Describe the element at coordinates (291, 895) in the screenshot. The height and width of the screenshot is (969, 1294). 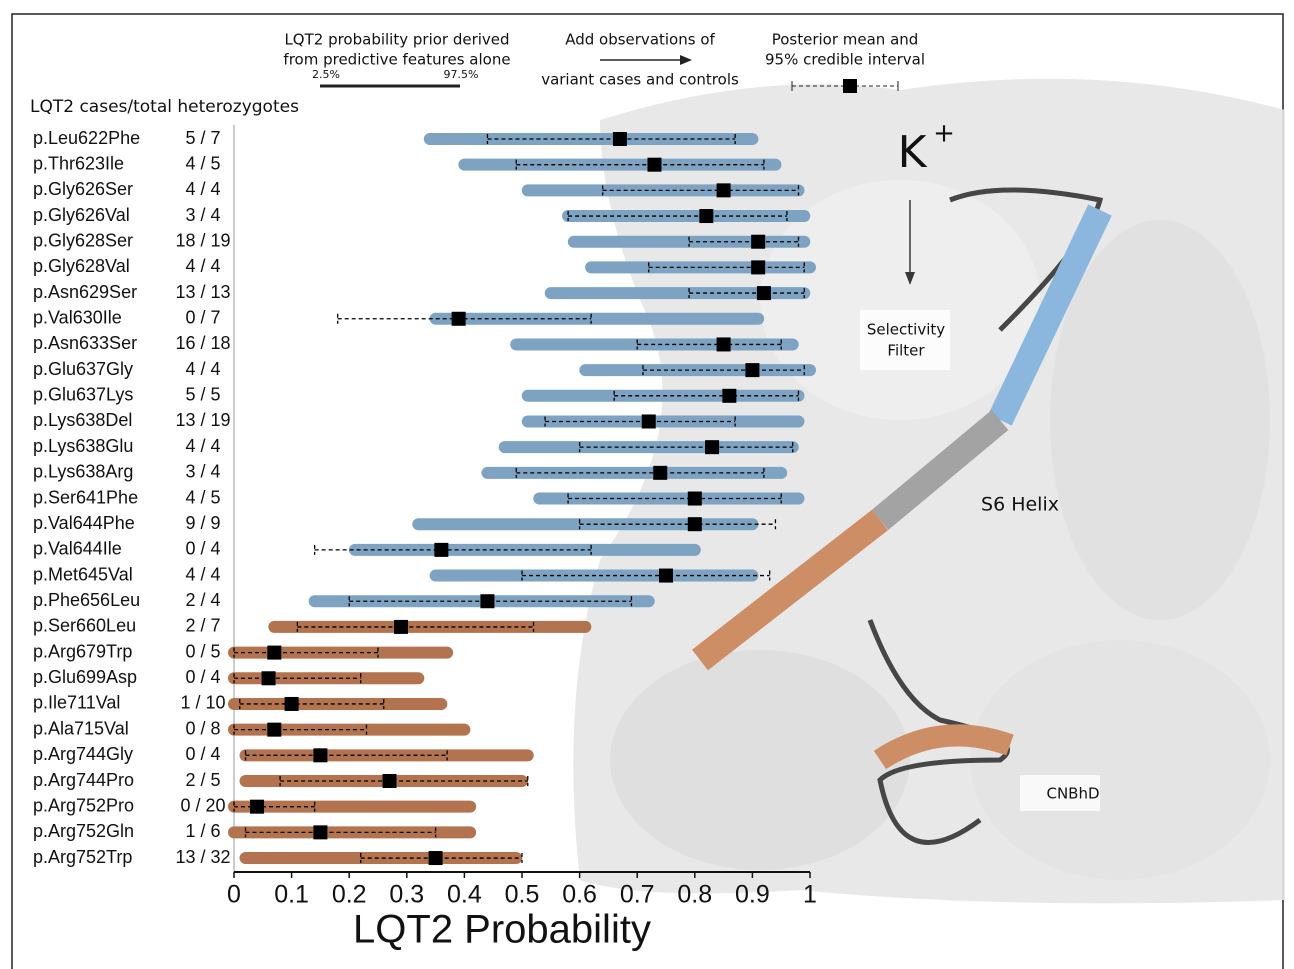
I see `x-tick-label: 0.1` at that location.